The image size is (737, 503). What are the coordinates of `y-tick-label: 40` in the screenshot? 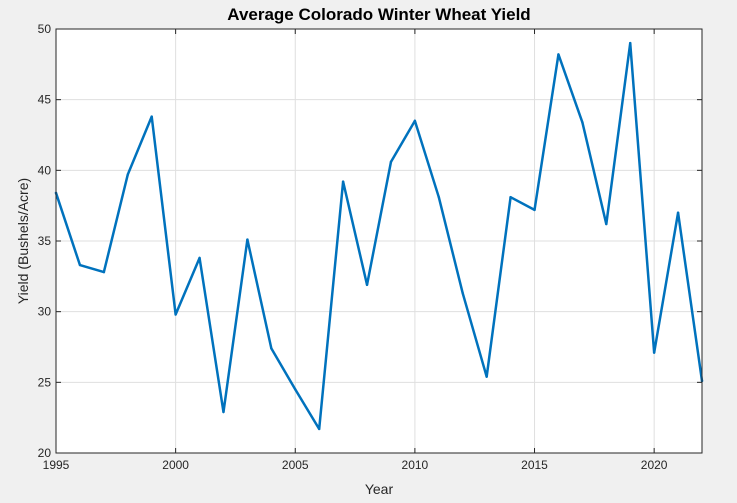 It's located at (45, 170).